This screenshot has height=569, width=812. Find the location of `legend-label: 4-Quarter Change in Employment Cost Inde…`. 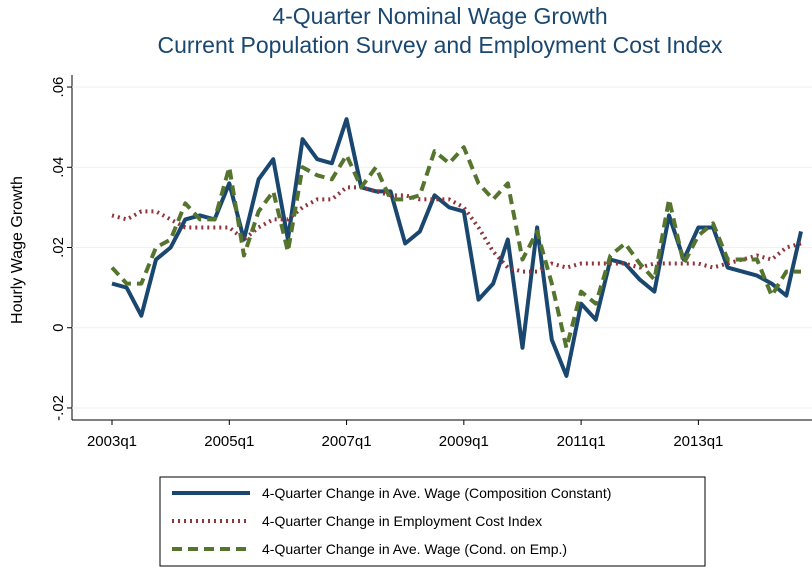

legend-label: 4-Quarter Change in Employment Cost Inde… is located at coordinates (402, 521).